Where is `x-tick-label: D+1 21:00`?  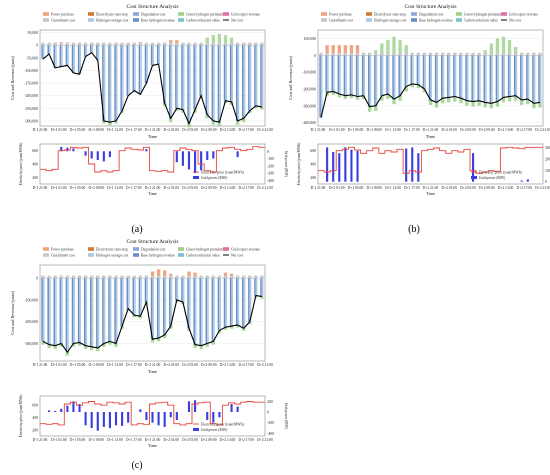 x-tick-label: D+1 21:00 is located at coordinates (431, 130).